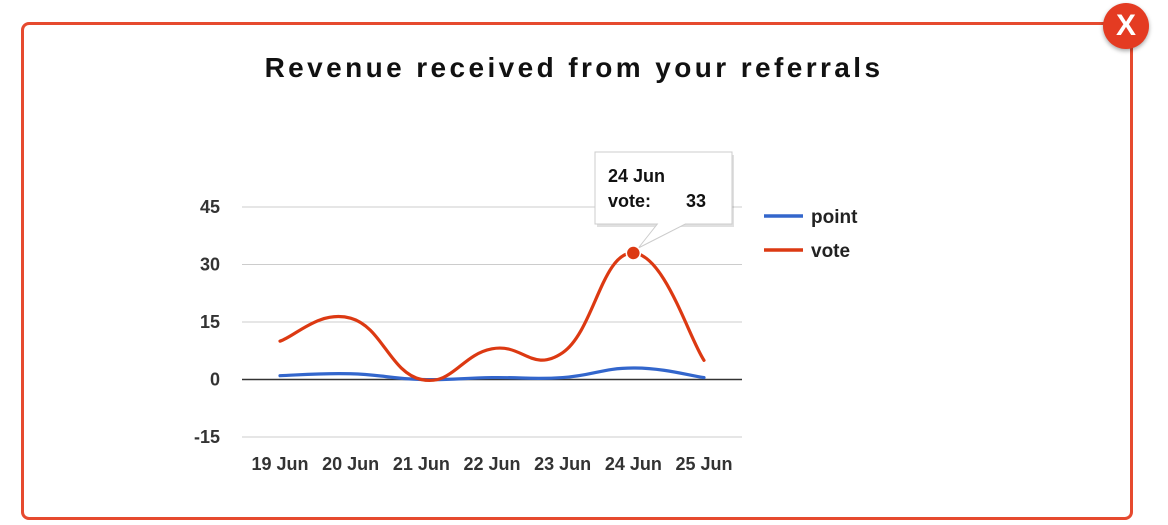 The height and width of the screenshot is (525, 1168). I want to click on x-tick-label: 19 Jun, so click(279, 464).